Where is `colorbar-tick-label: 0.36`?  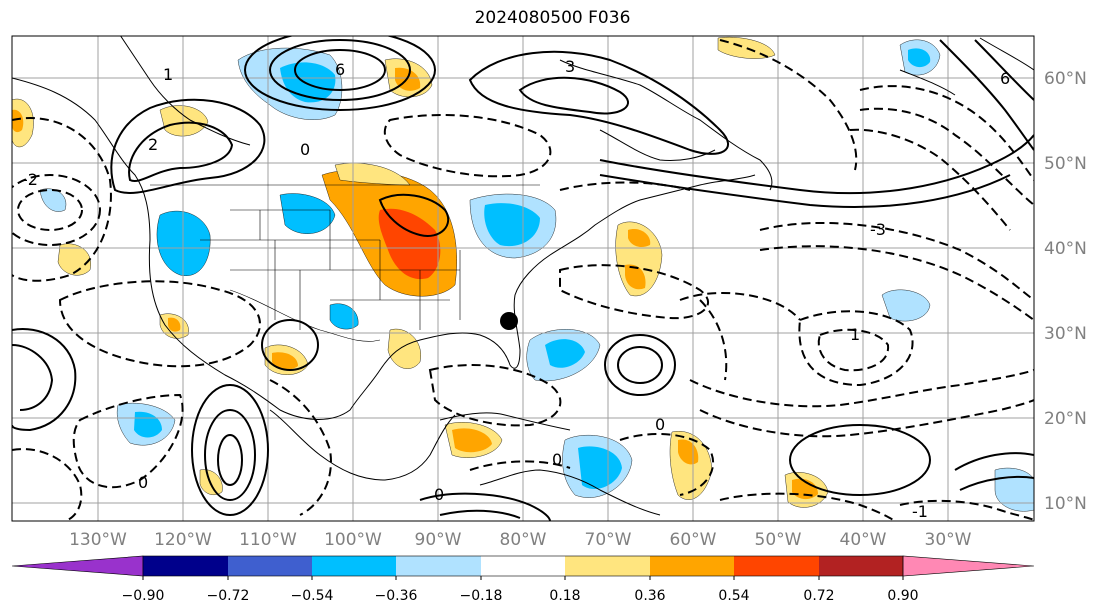 colorbar-tick-label: 0.36 is located at coordinates (649, 596).